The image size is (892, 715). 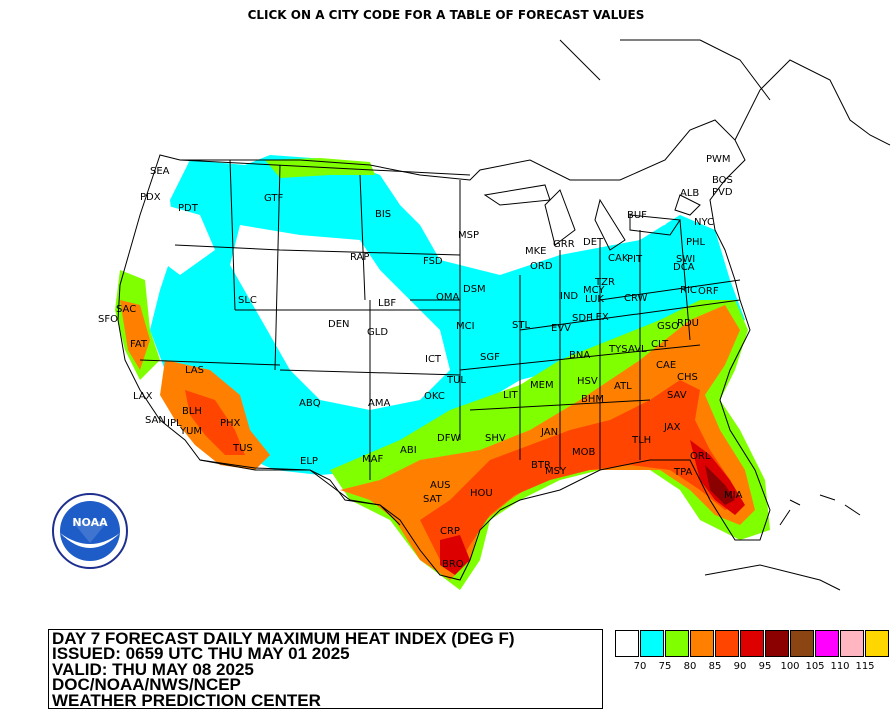 I want to click on city-dsm: DSM, so click(x=474, y=289).